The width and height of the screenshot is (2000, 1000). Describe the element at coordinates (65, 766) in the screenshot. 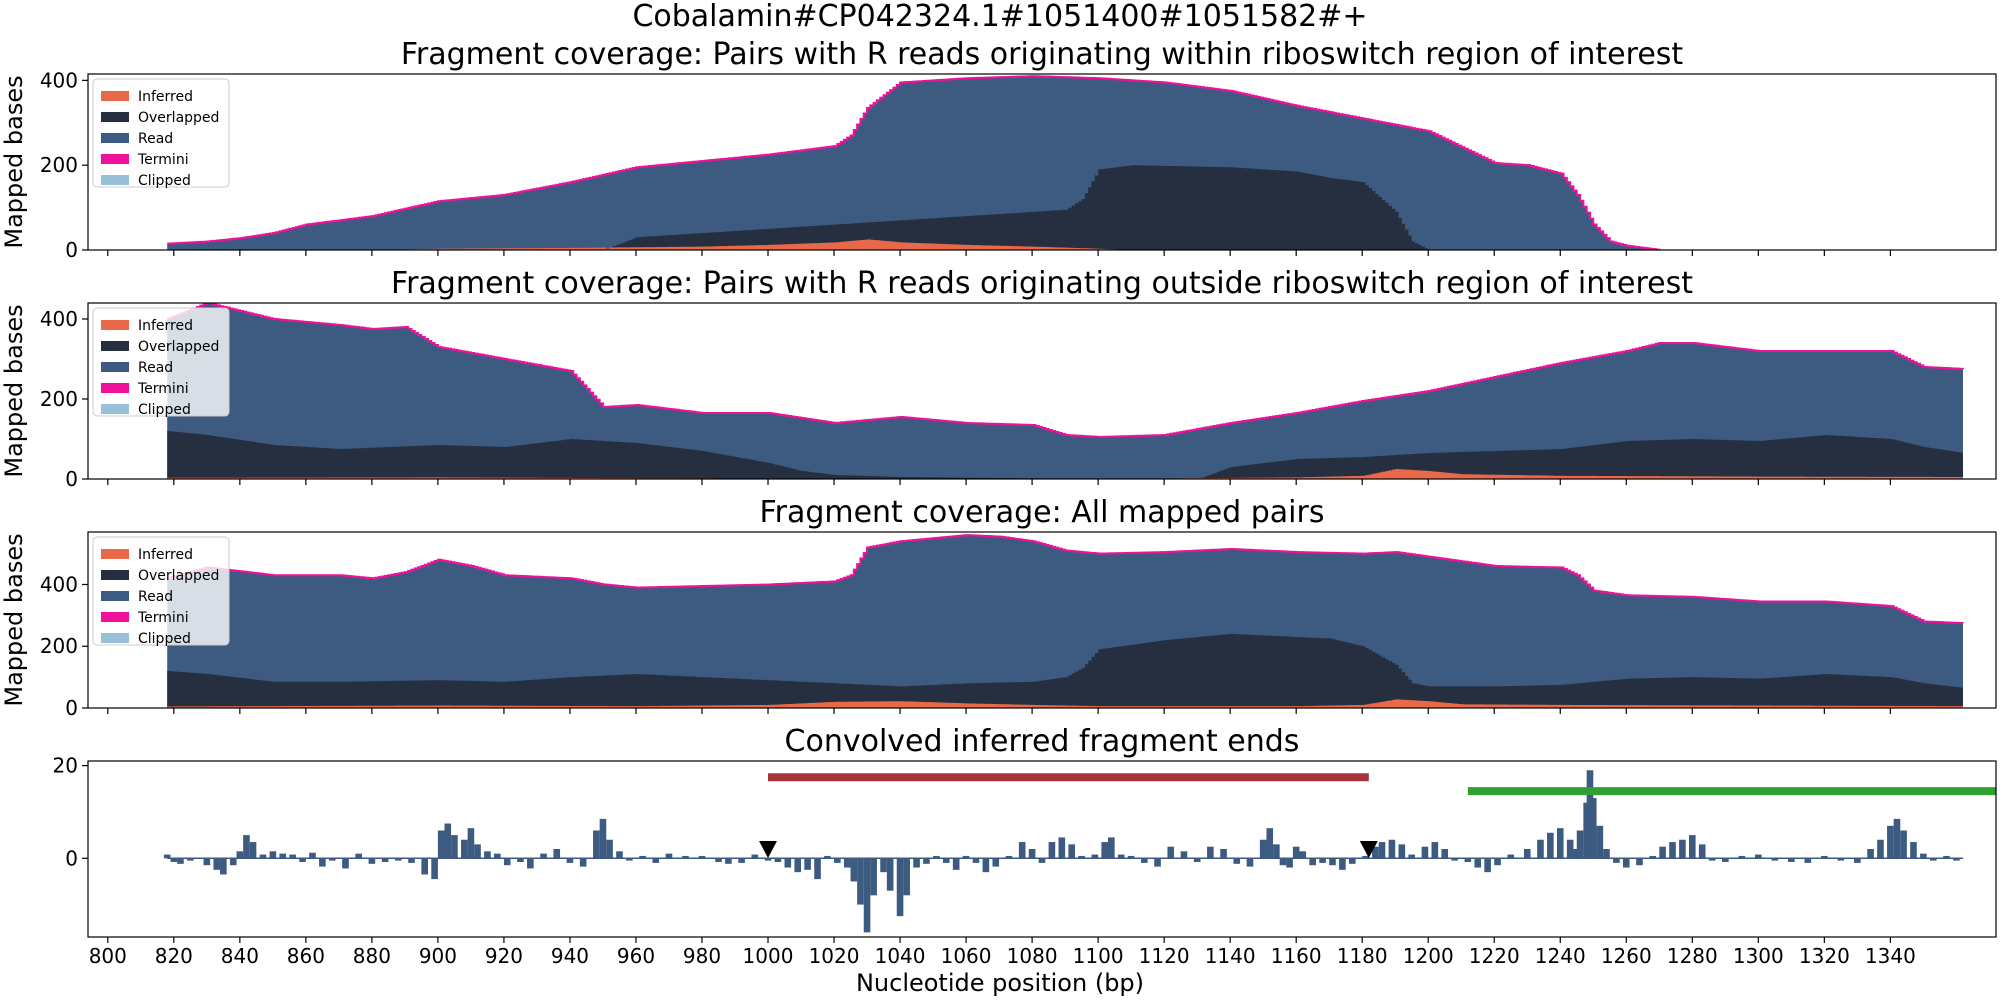

I see `y-tick-label: 20` at that location.